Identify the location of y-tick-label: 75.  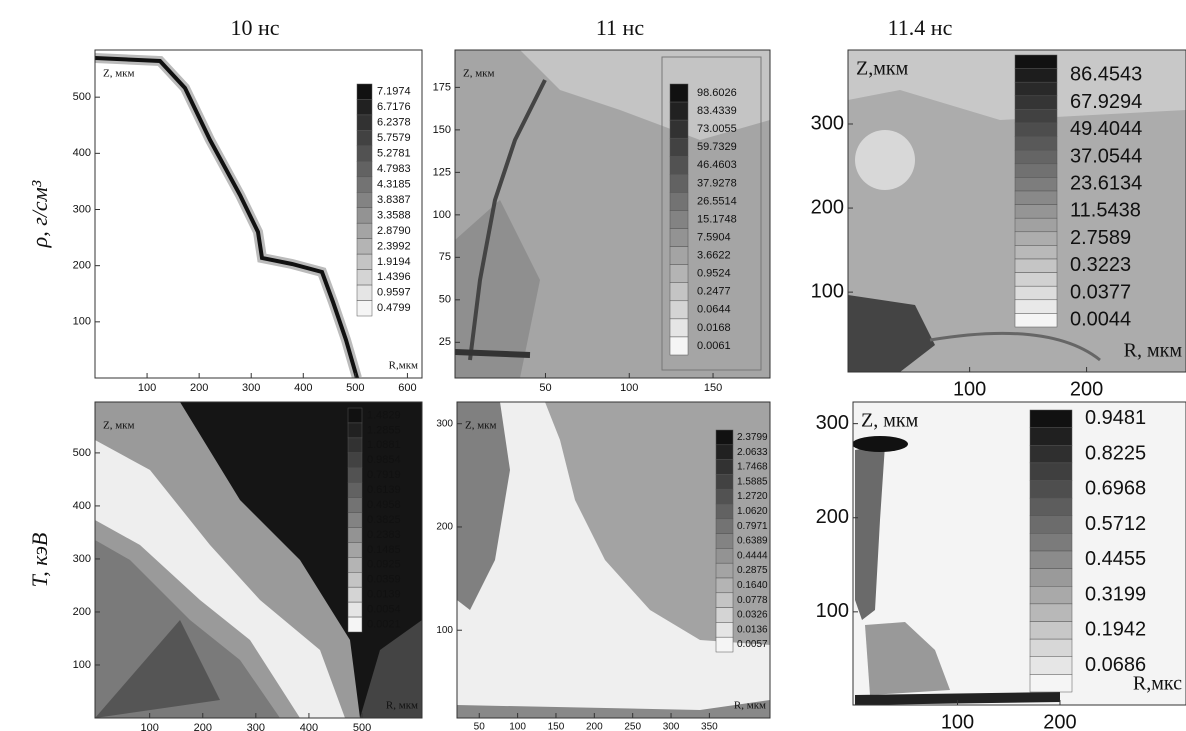
(445, 257).